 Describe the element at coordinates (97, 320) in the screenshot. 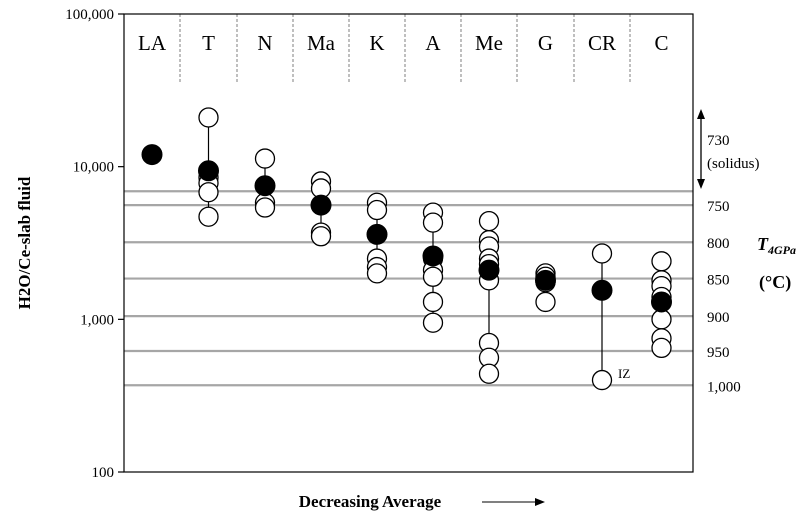

I see `y-tick-label: 1,000` at that location.